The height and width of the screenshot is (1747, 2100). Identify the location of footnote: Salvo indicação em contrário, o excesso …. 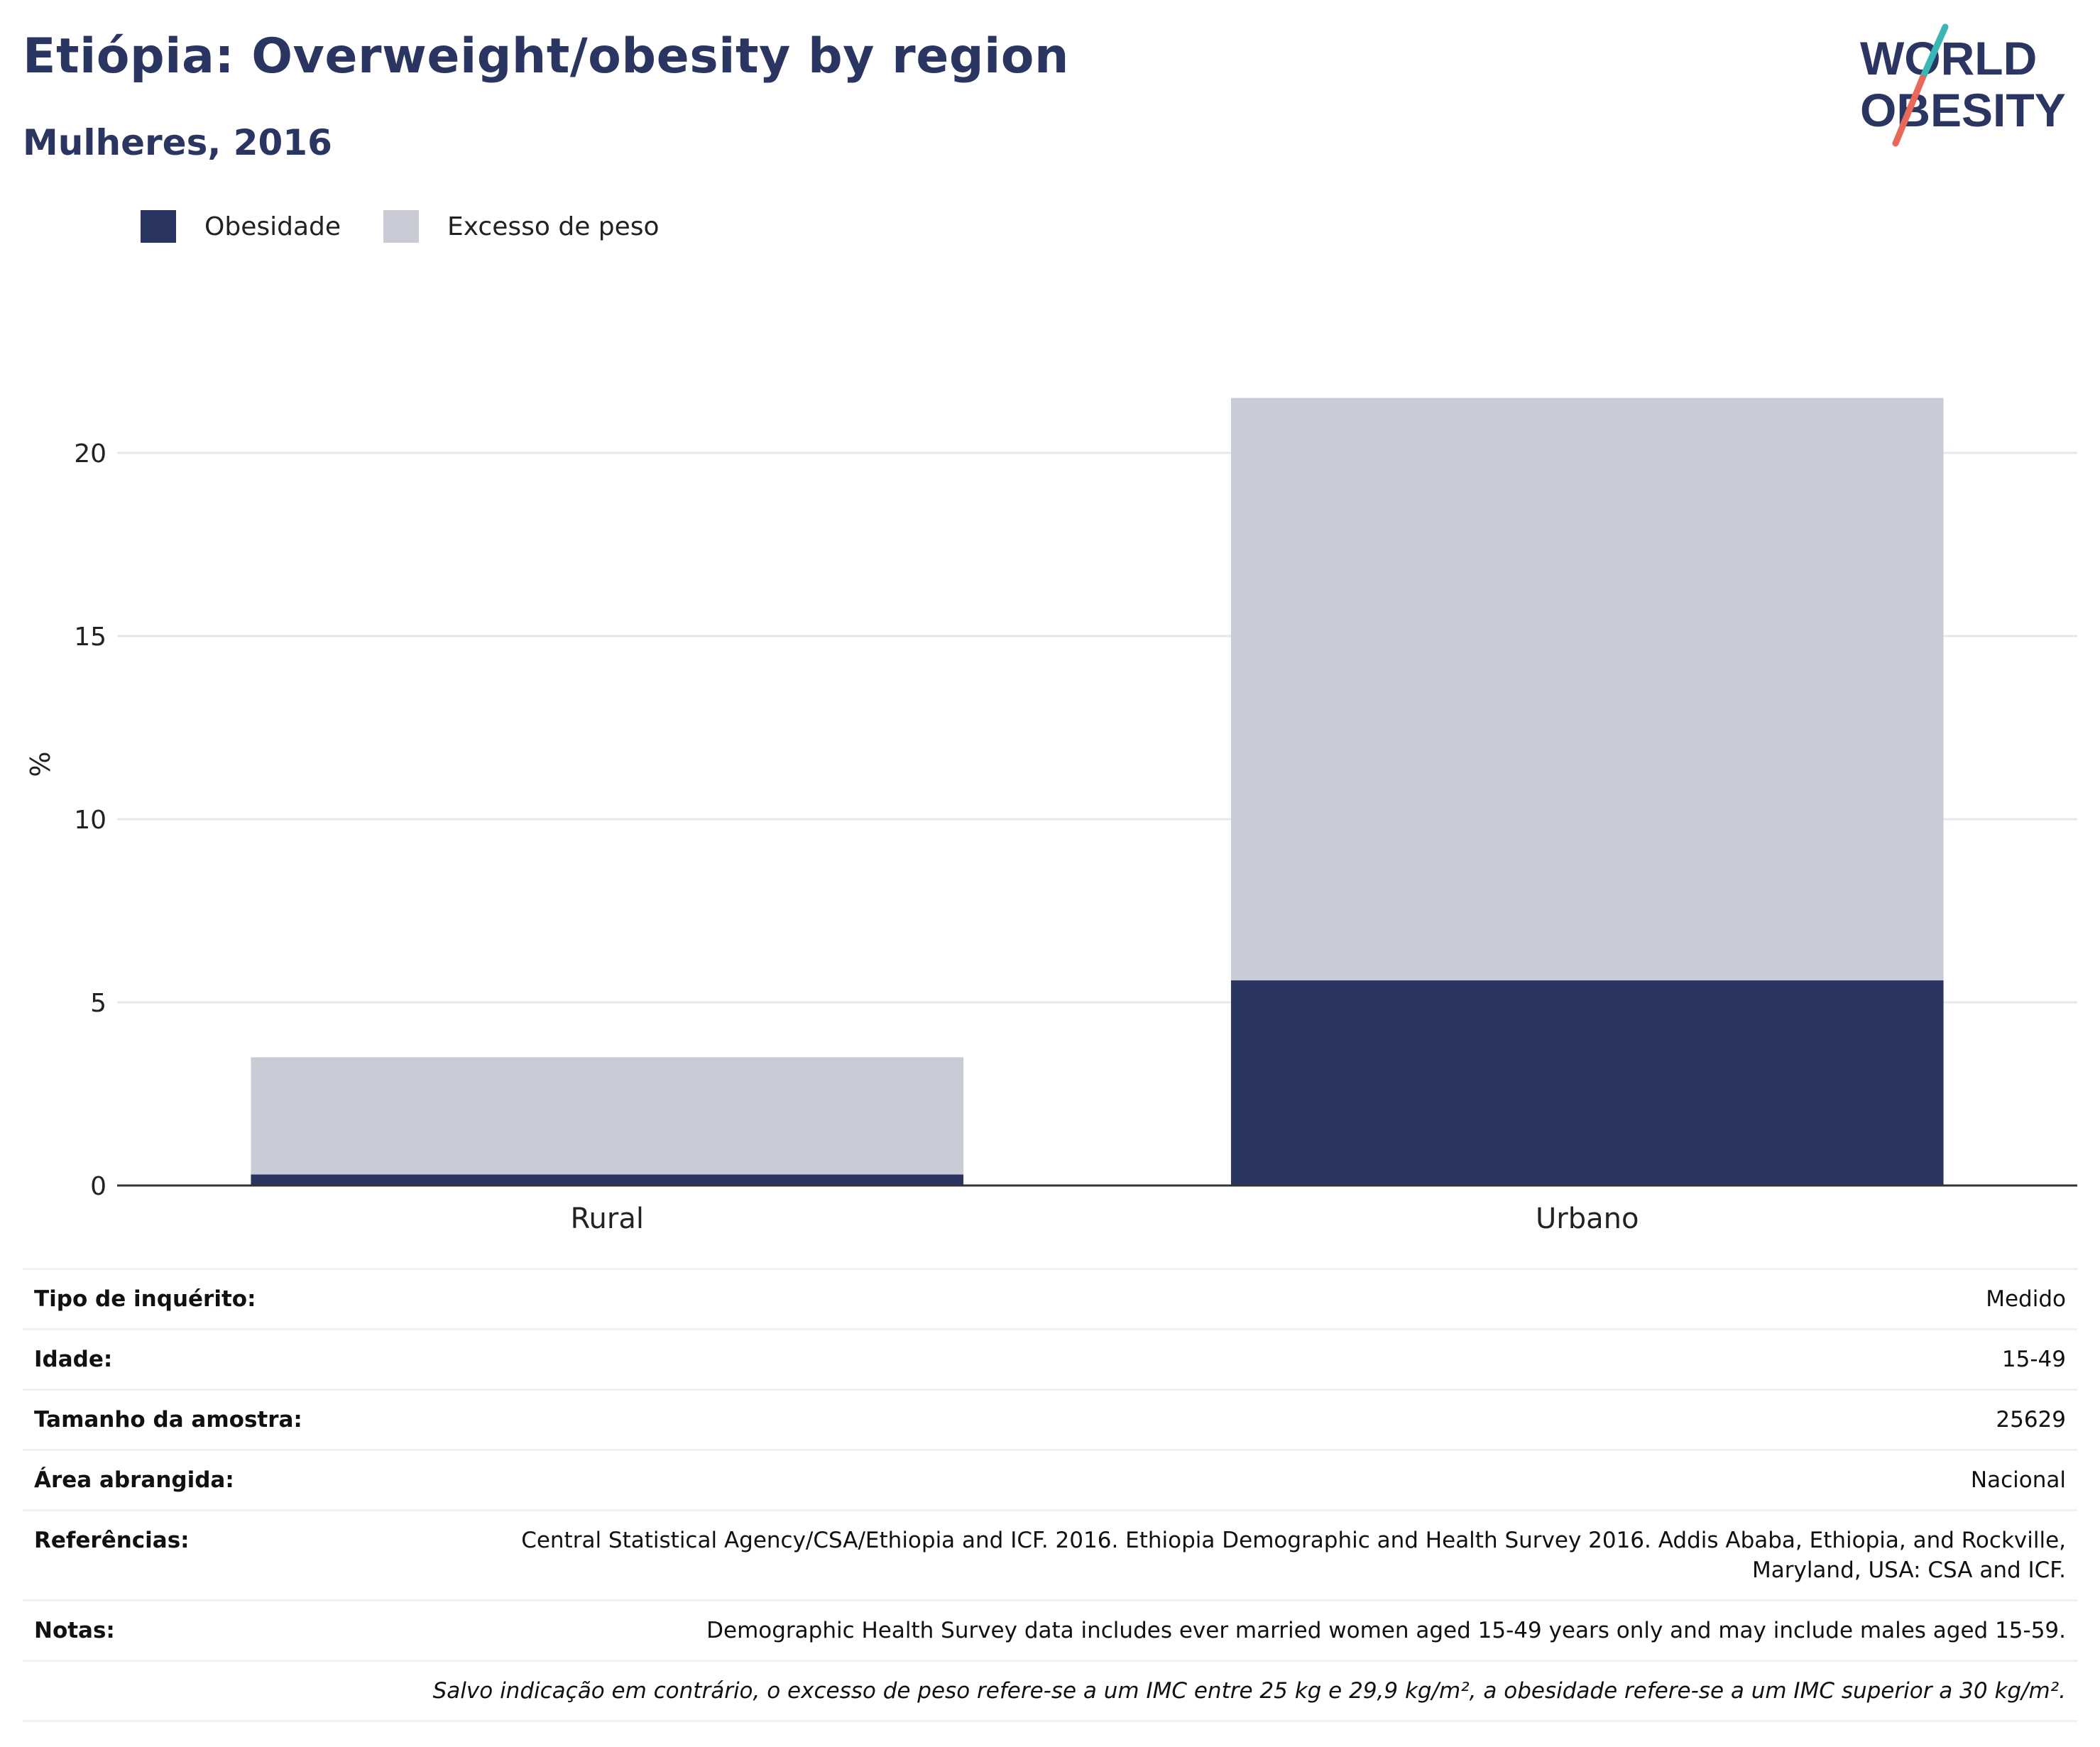
(1050, 1691).